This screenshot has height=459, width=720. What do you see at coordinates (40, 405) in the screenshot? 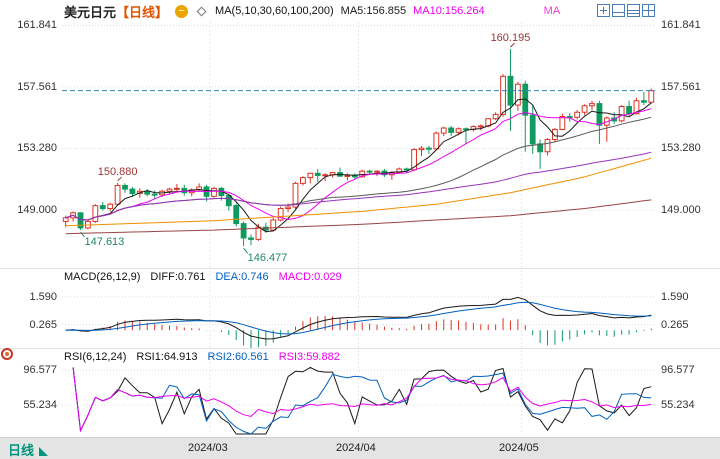
I see `rsi-y-label-left: 55.234` at bounding box center [40, 405].